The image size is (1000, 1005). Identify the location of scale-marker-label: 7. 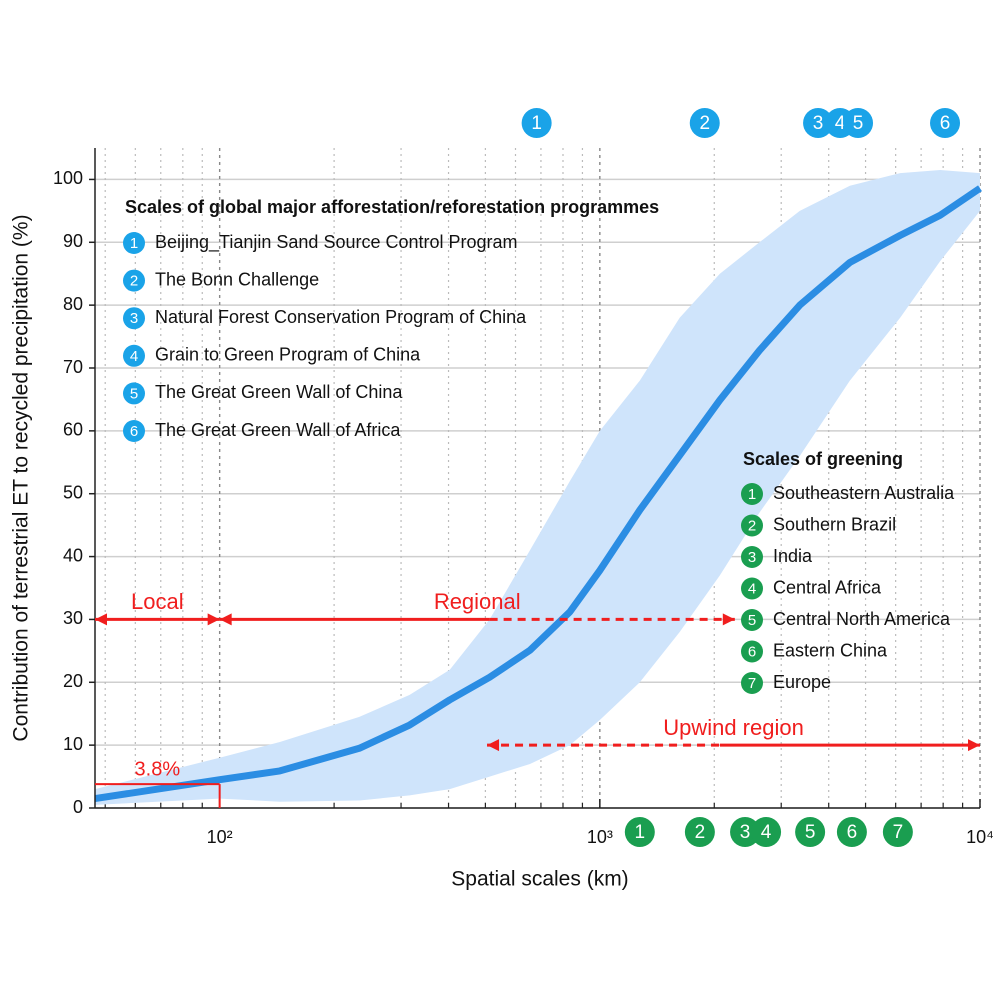
(898, 832).